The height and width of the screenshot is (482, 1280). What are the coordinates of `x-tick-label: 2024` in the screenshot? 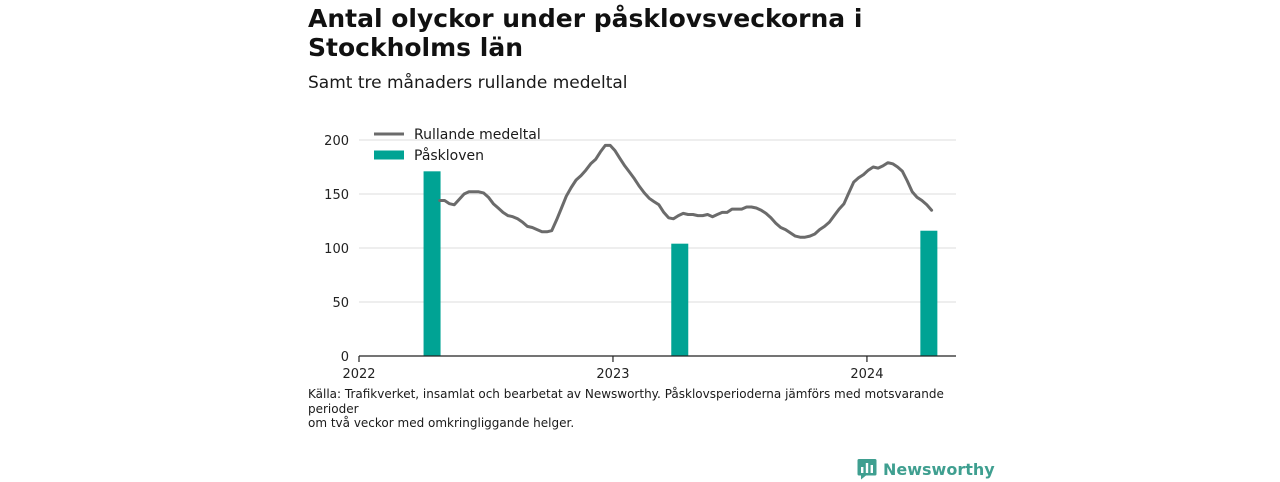 It's located at (866, 374).